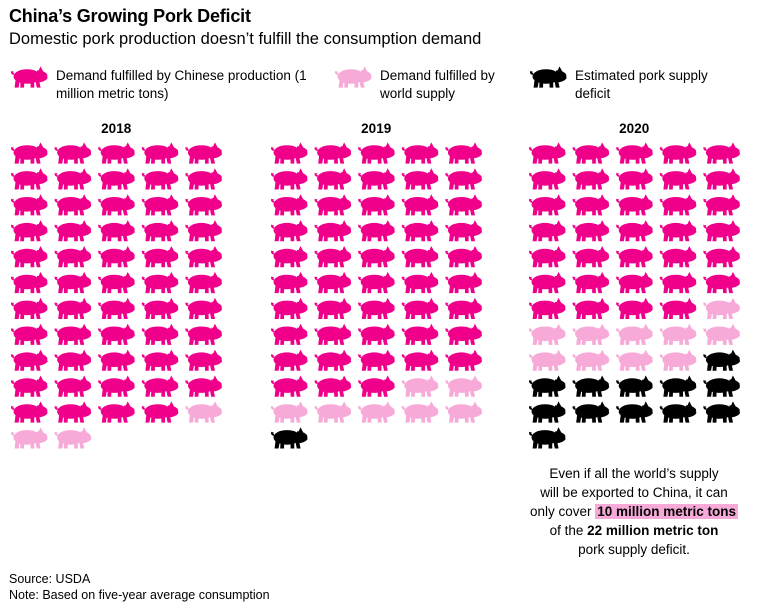  Describe the element at coordinates (634, 128) in the screenshot. I see `year-label-2020: 2020` at that location.